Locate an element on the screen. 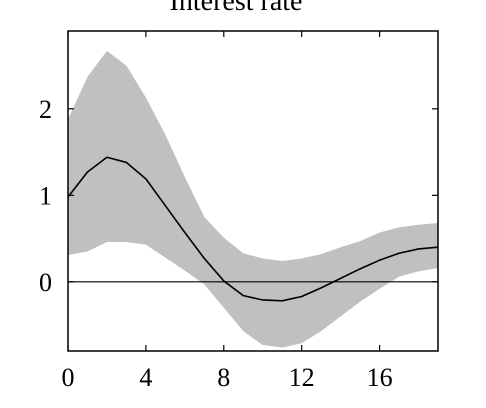  x-tick-label: 0 is located at coordinates (68, 377).